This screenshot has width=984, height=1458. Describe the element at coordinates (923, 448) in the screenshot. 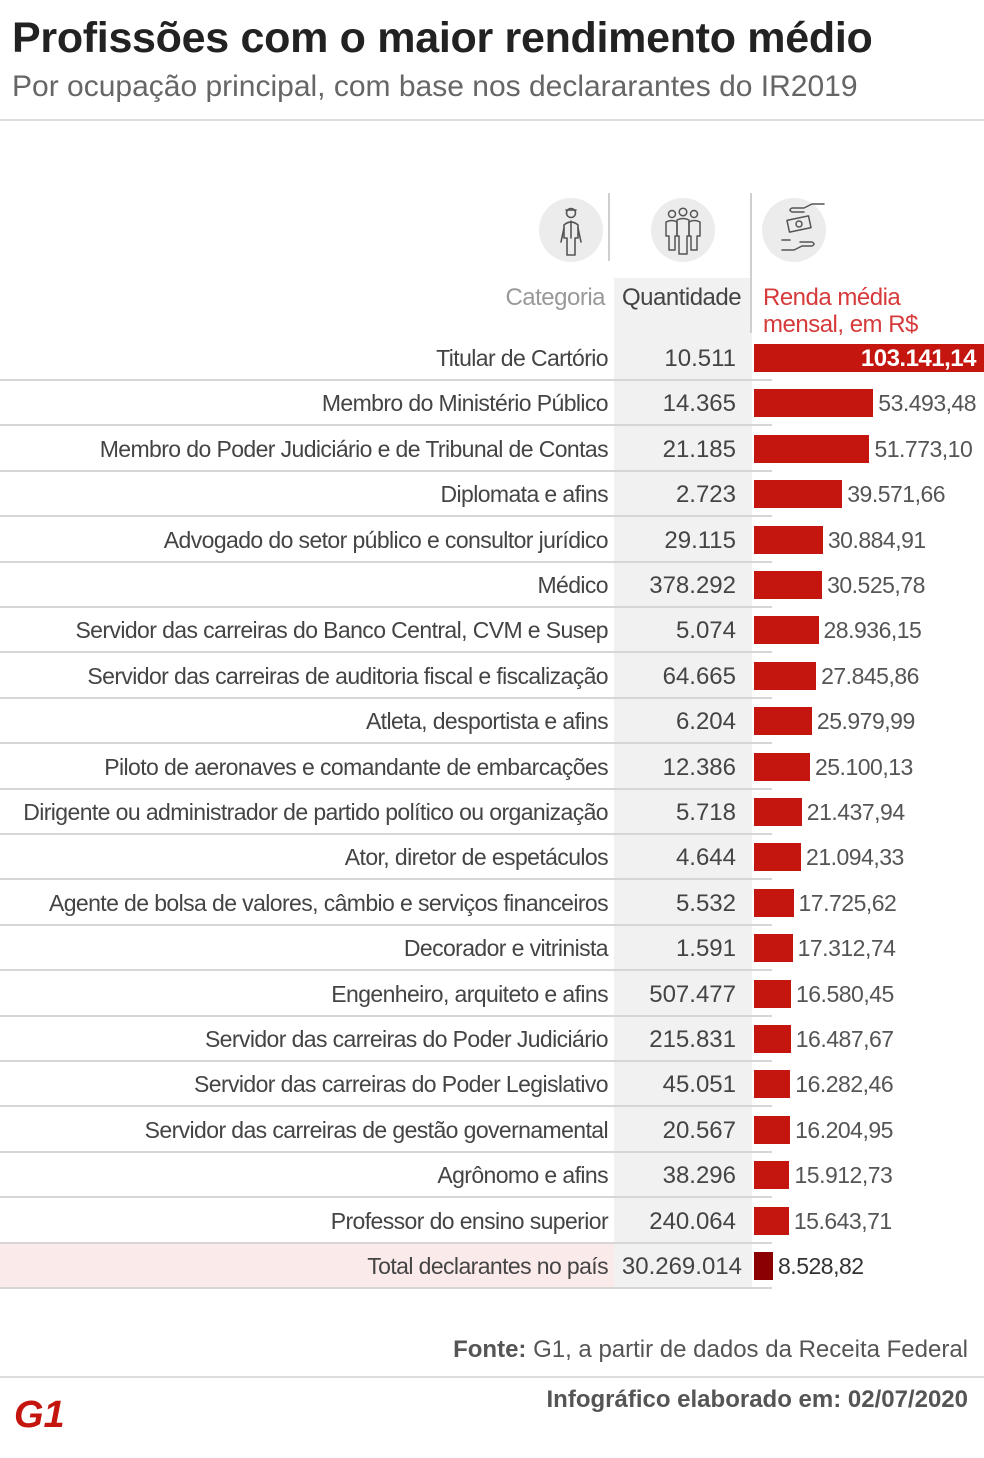

I see `income-value-label: 51.773,10` at that location.